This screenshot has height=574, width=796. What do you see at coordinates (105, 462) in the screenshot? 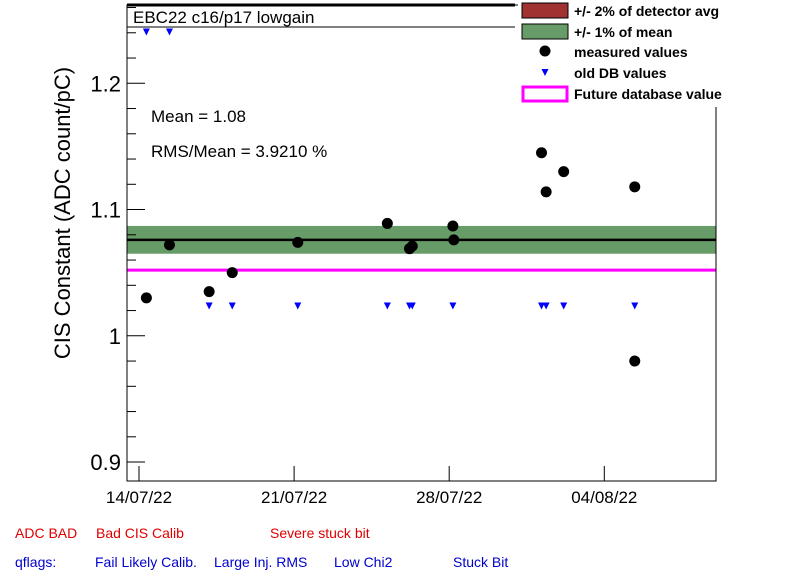
I see `y-tick-label: 0.9` at bounding box center [105, 462].